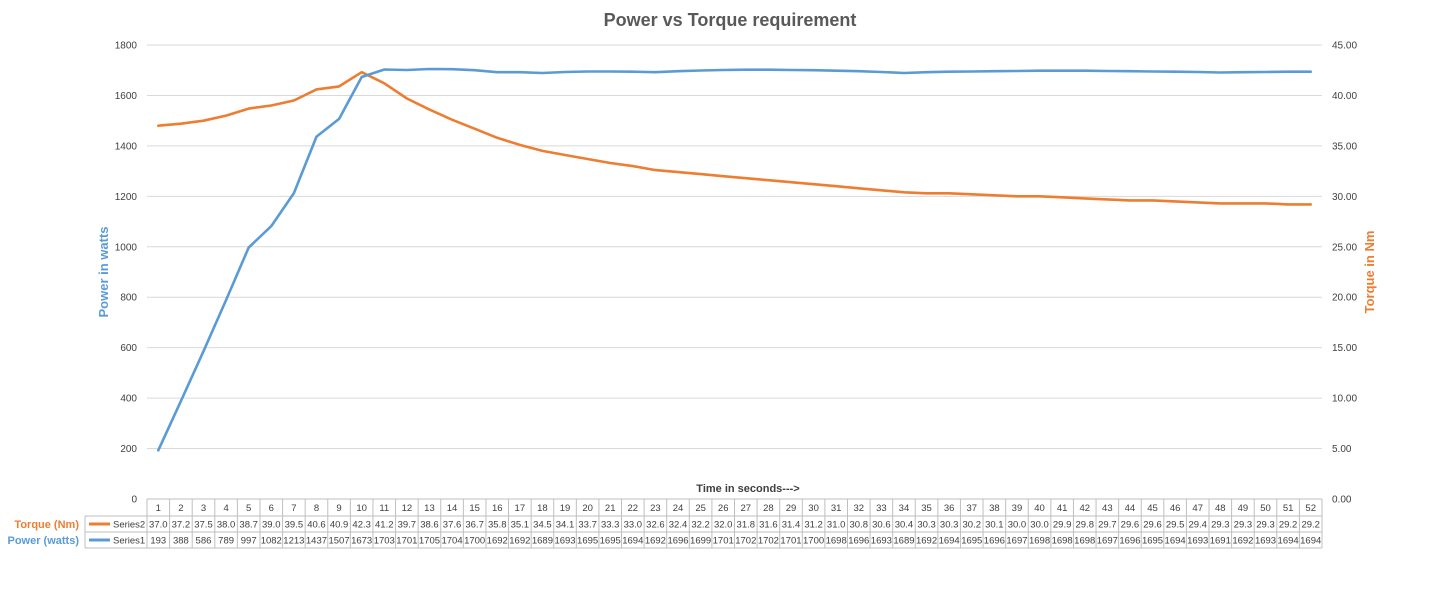 This screenshot has height=609, width=1433. What do you see at coordinates (1152, 508) in the screenshot?
I see `x-tick-label: 45` at bounding box center [1152, 508].